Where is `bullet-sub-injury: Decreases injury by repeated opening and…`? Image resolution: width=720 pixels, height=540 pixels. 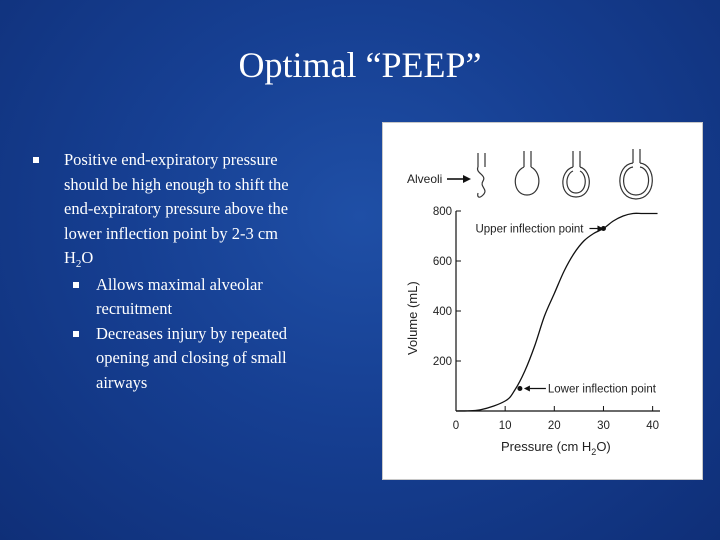 bullet-sub-injury: Decreases injury by repeated opening and… is located at coordinates (195, 359).